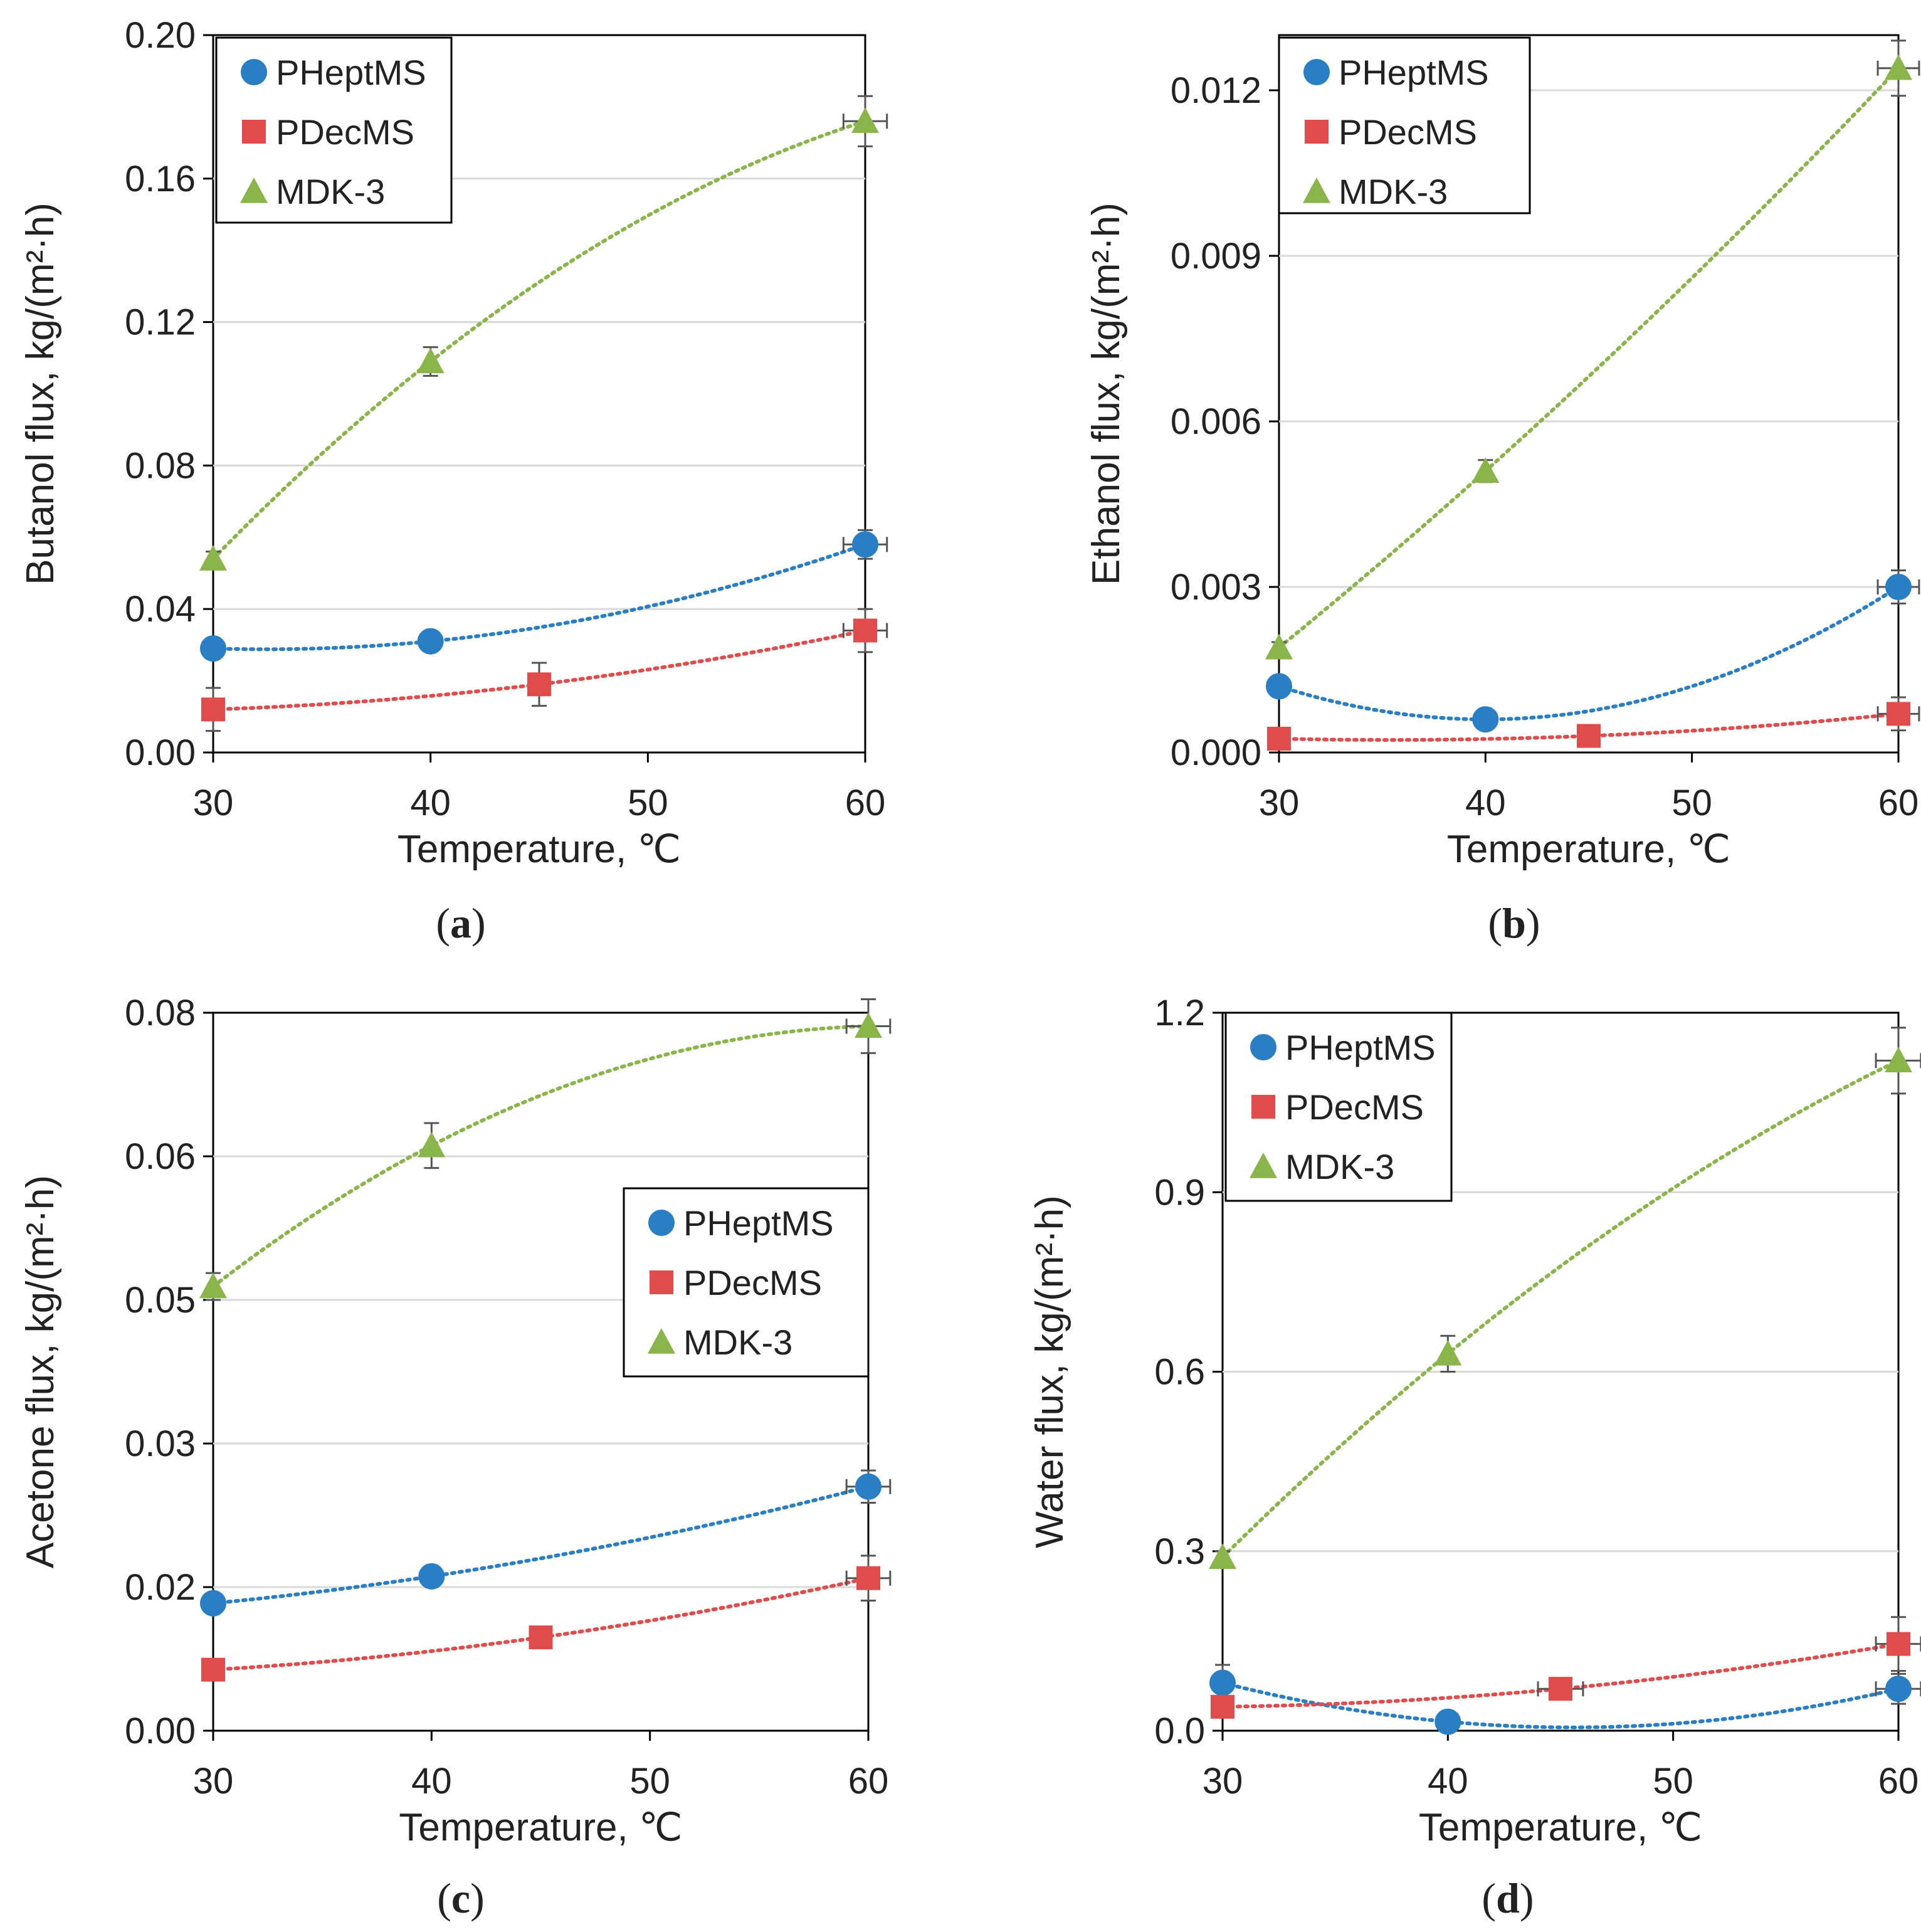 The height and width of the screenshot is (1932, 1921). What do you see at coordinates (160, 1588) in the screenshot?
I see `y-tick-label: 0.02` at bounding box center [160, 1588].